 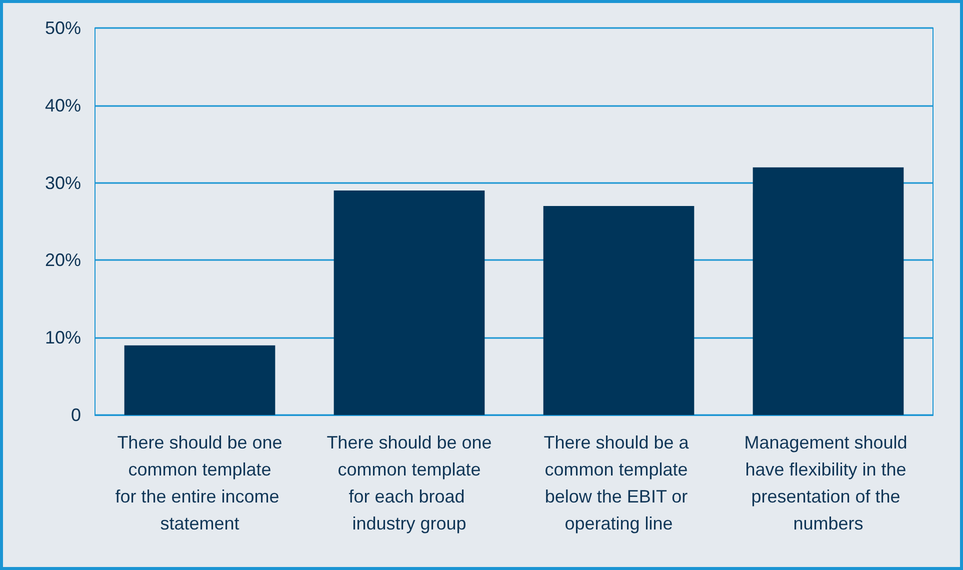 I want to click on y-tick-label: 20%, so click(x=62, y=260).